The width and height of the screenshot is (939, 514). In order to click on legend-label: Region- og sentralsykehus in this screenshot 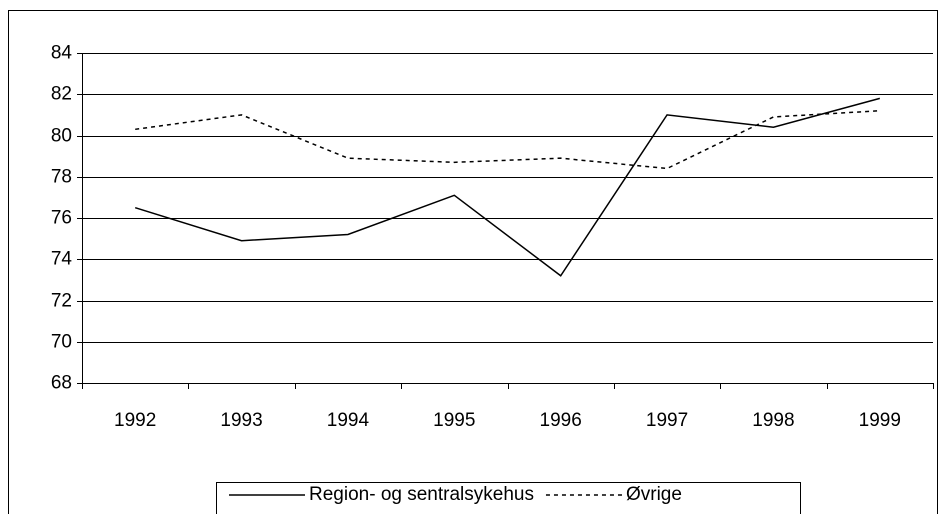, I will do `click(421, 494)`.